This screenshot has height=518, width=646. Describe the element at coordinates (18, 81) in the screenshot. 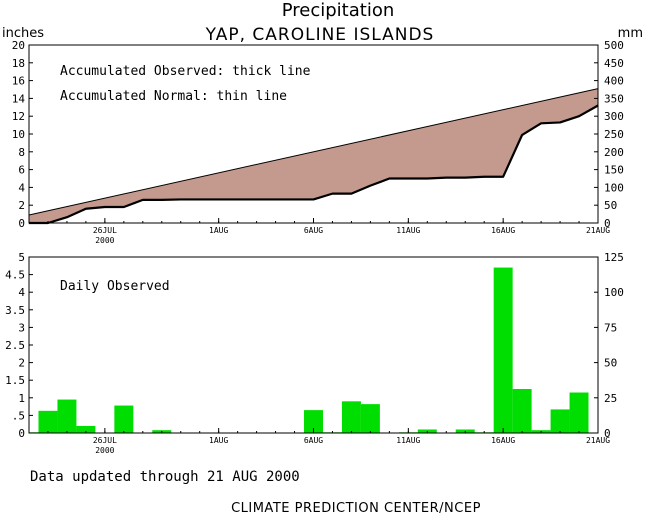

I see `y-tick-label: 16` at that location.